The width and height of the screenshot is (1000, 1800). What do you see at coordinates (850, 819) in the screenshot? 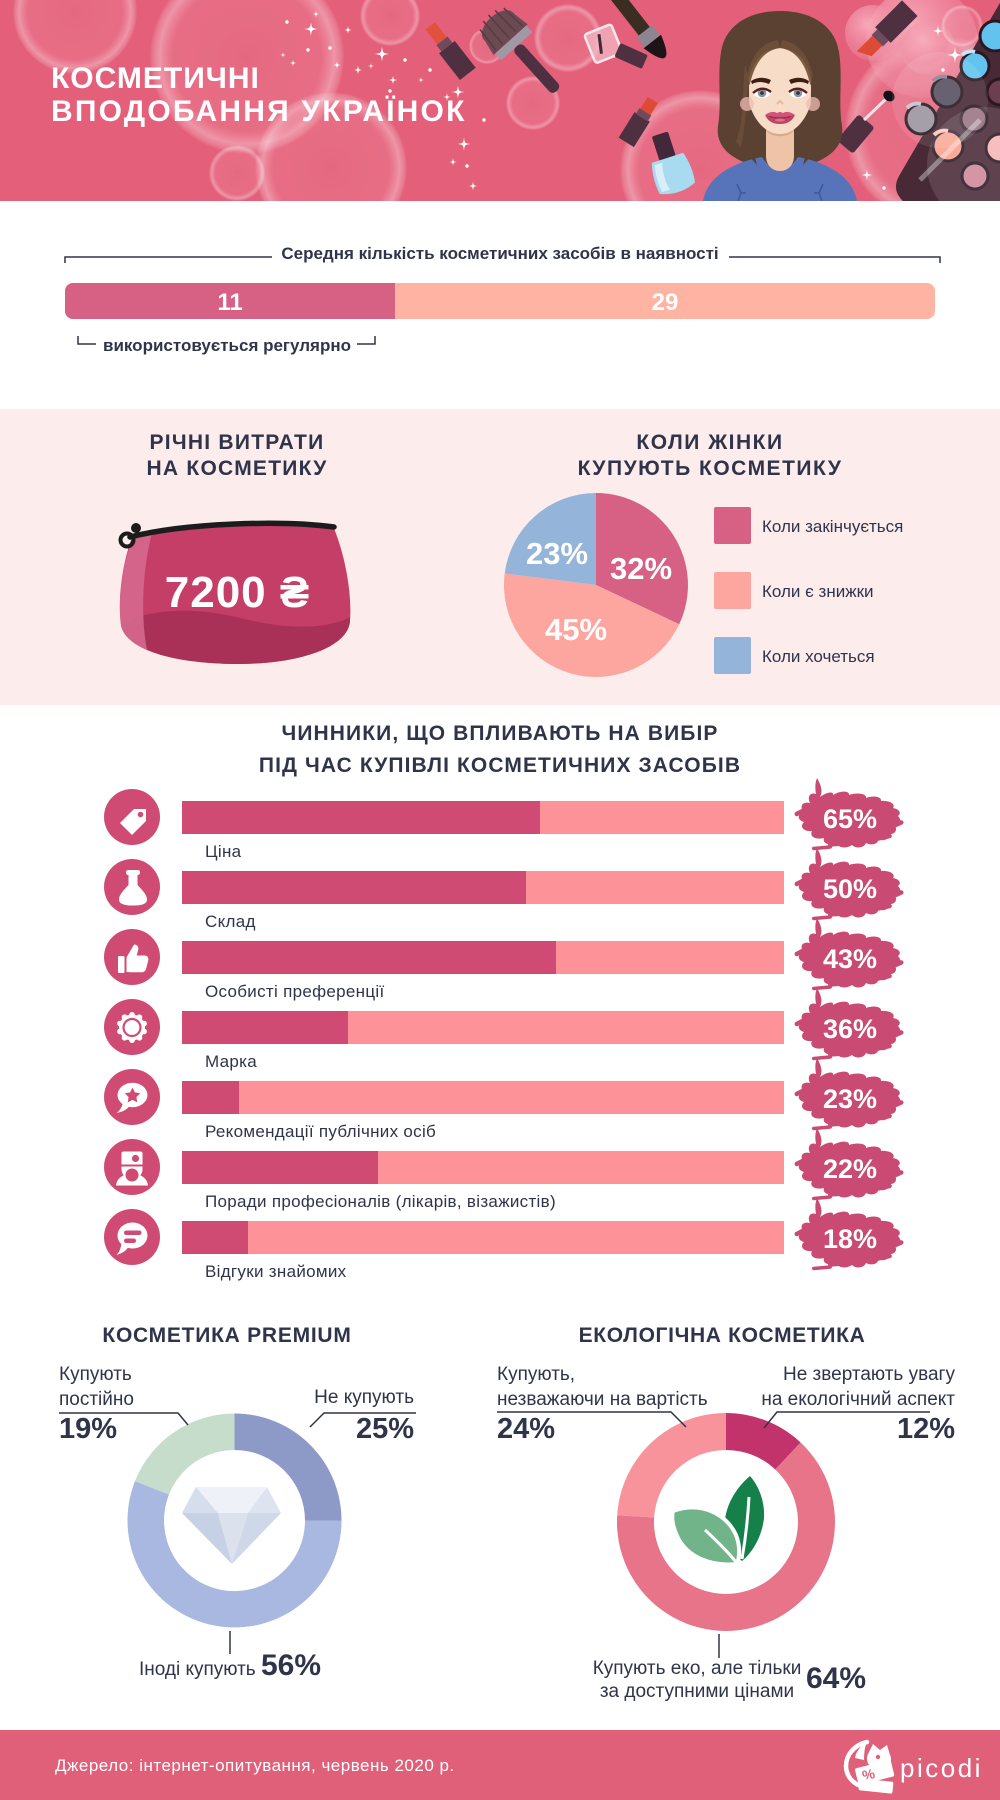
I see `svg-text: 65%` at bounding box center [850, 819].